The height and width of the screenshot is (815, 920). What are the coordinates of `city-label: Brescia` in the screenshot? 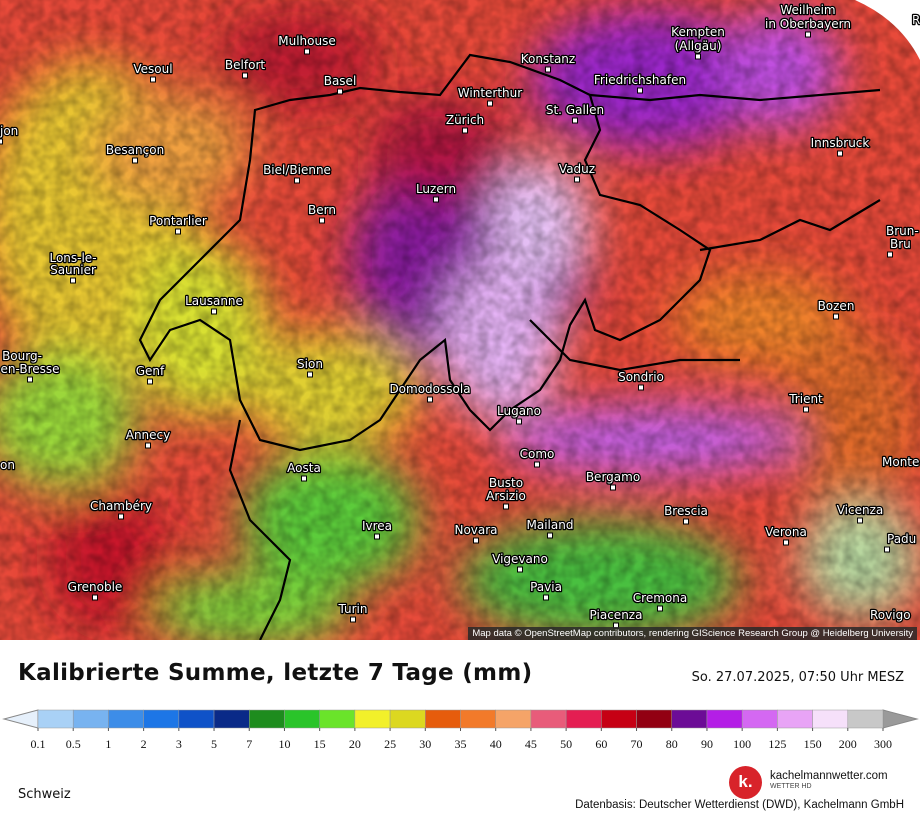 It's located at (686, 511).